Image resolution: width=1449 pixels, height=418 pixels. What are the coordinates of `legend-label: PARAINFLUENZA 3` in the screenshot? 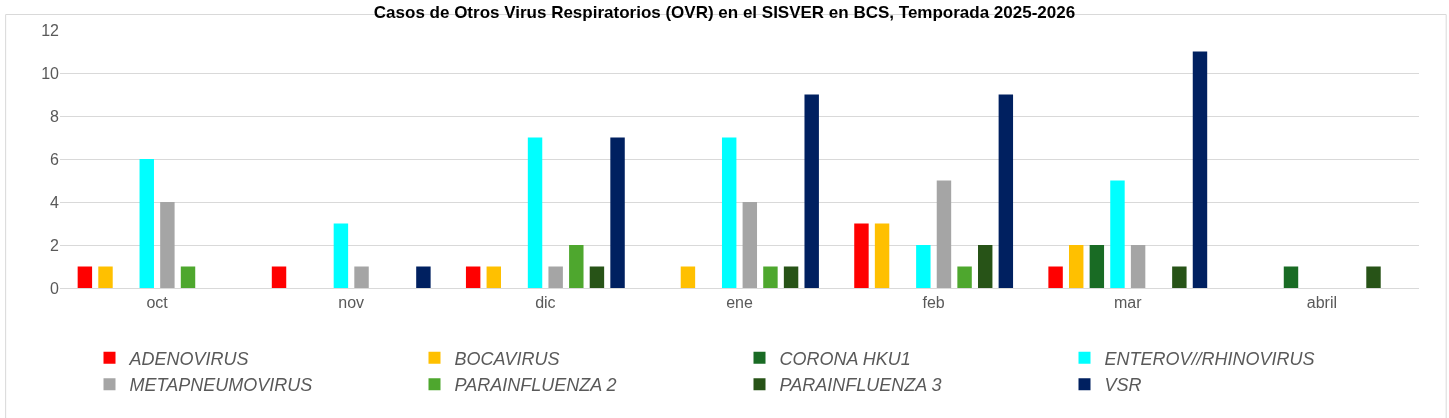 It's located at (860, 385).